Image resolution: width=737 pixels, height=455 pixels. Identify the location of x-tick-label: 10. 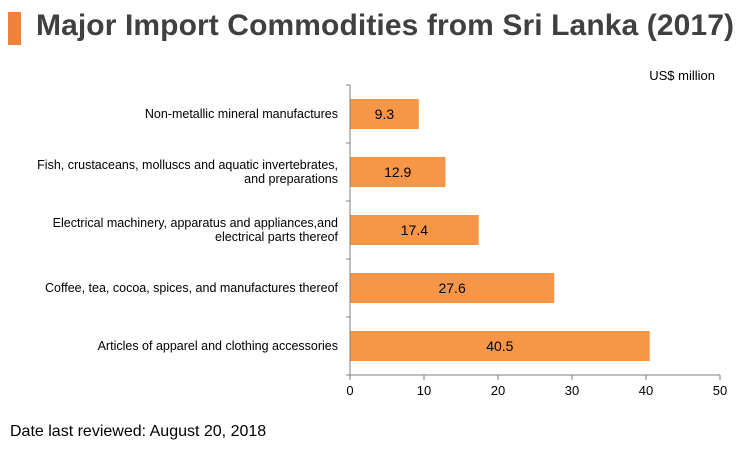
(424, 390).